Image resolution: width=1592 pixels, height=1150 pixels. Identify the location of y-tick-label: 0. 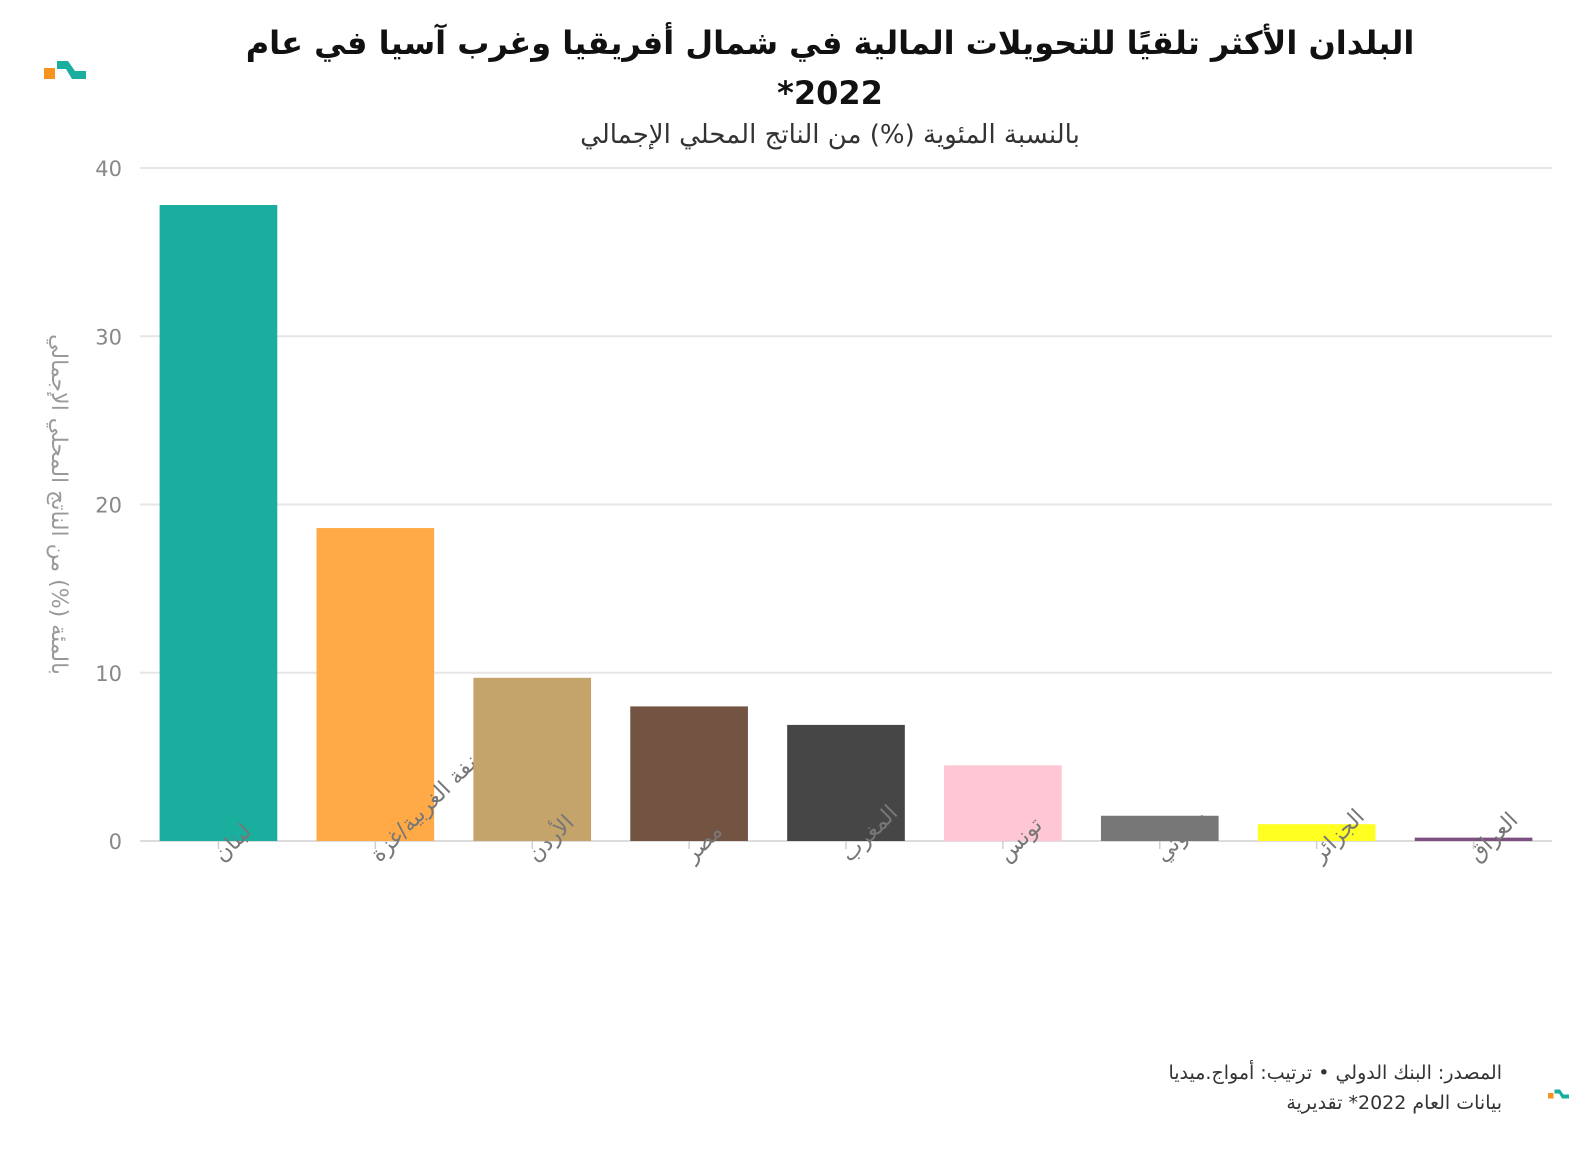
(115, 842).